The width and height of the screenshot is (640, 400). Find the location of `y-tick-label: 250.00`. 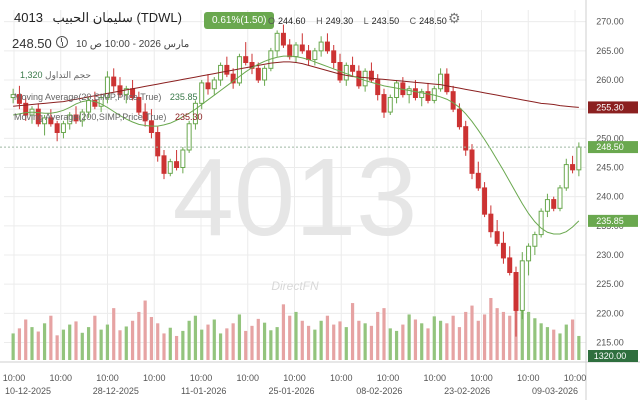

y-tick-label: 250.00 is located at coordinates (610, 138).